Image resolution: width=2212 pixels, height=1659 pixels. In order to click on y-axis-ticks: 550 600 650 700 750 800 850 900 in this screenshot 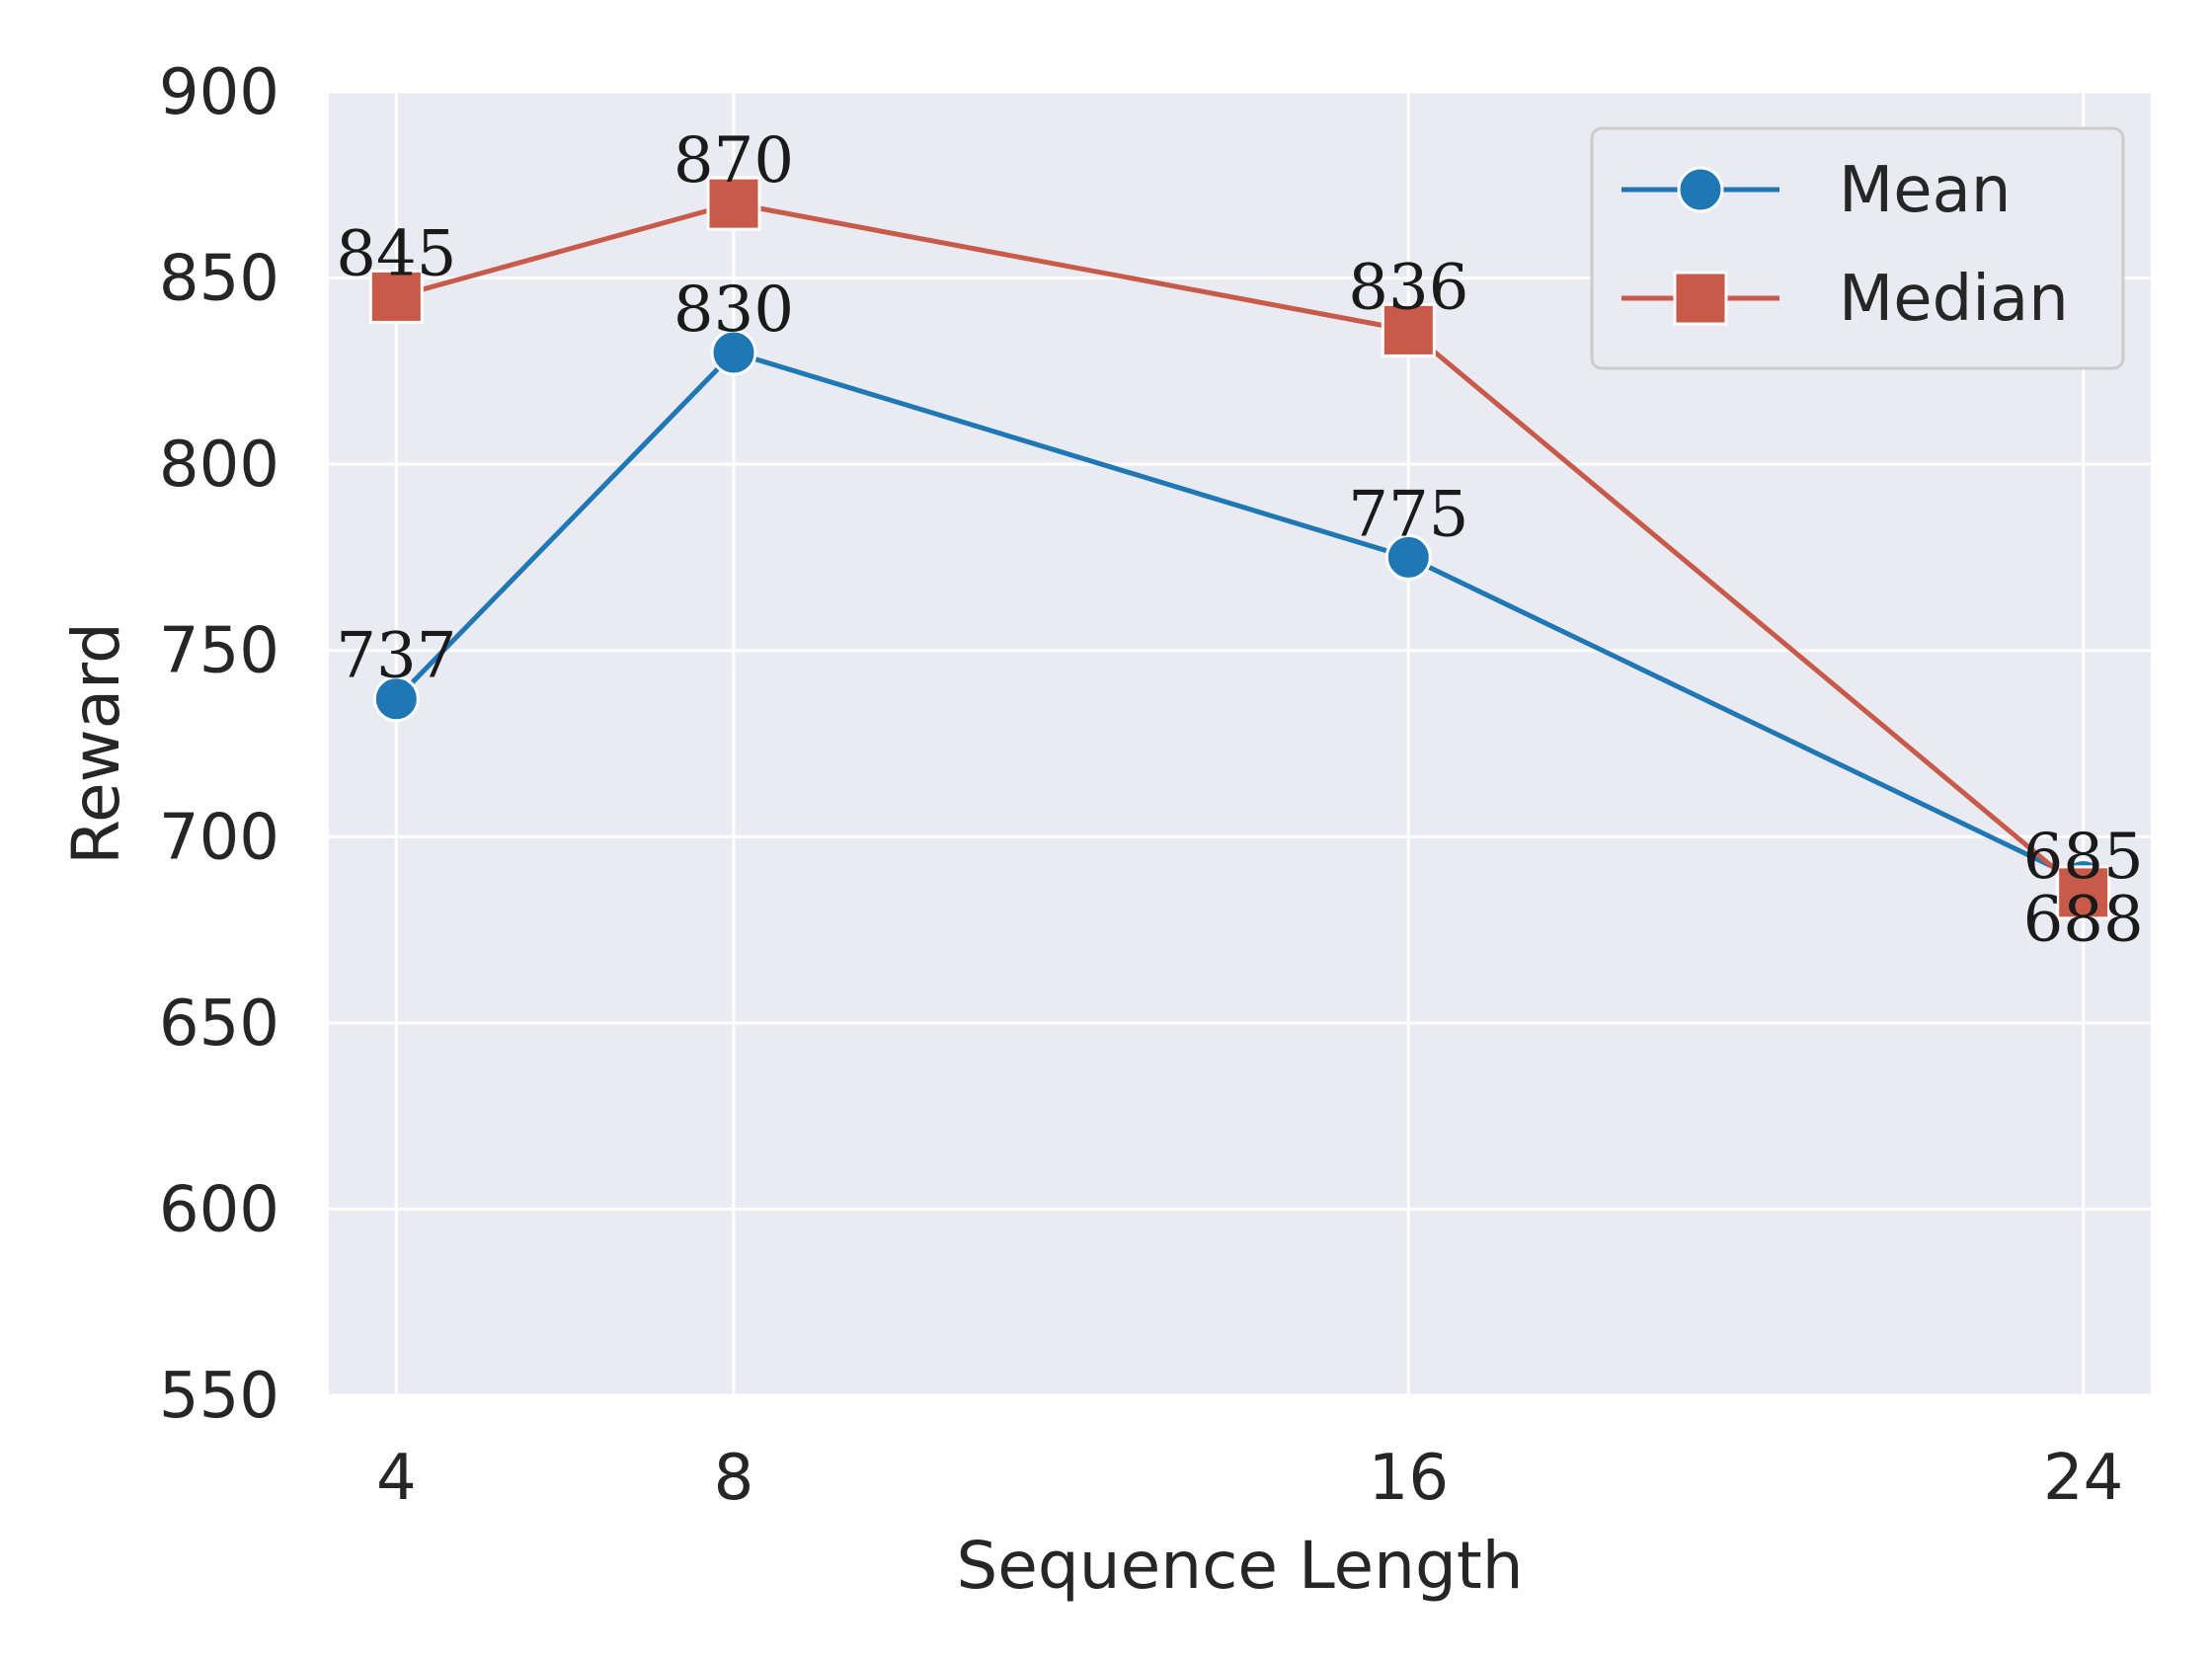, I will do `click(219, 745)`.